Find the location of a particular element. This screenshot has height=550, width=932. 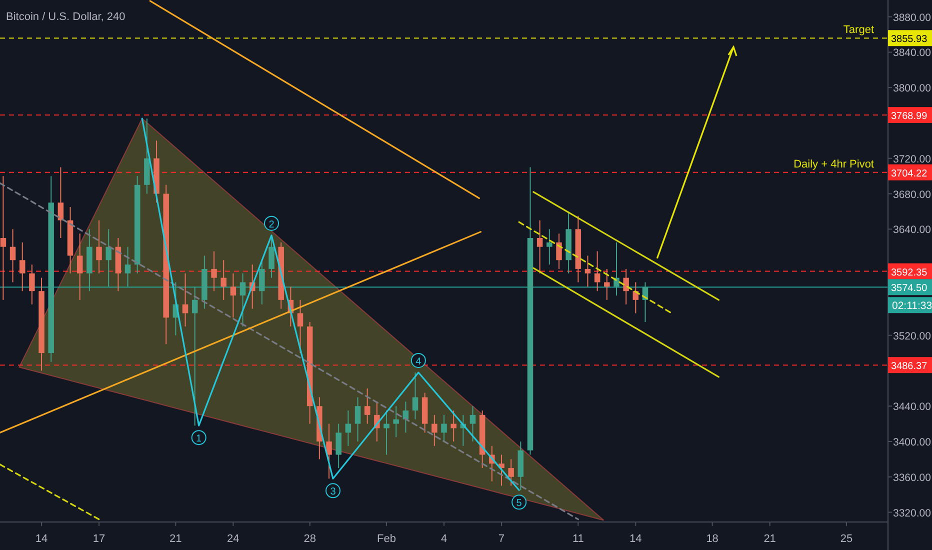

annotation: 5 is located at coordinates (519, 504).